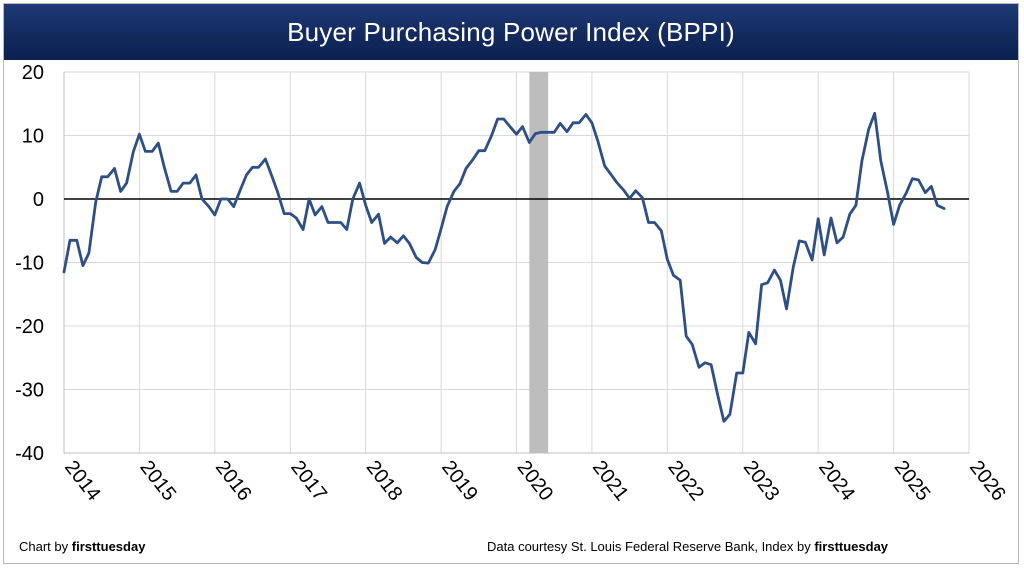  I want to click on x-tick-label: 2024, so click(836, 481).